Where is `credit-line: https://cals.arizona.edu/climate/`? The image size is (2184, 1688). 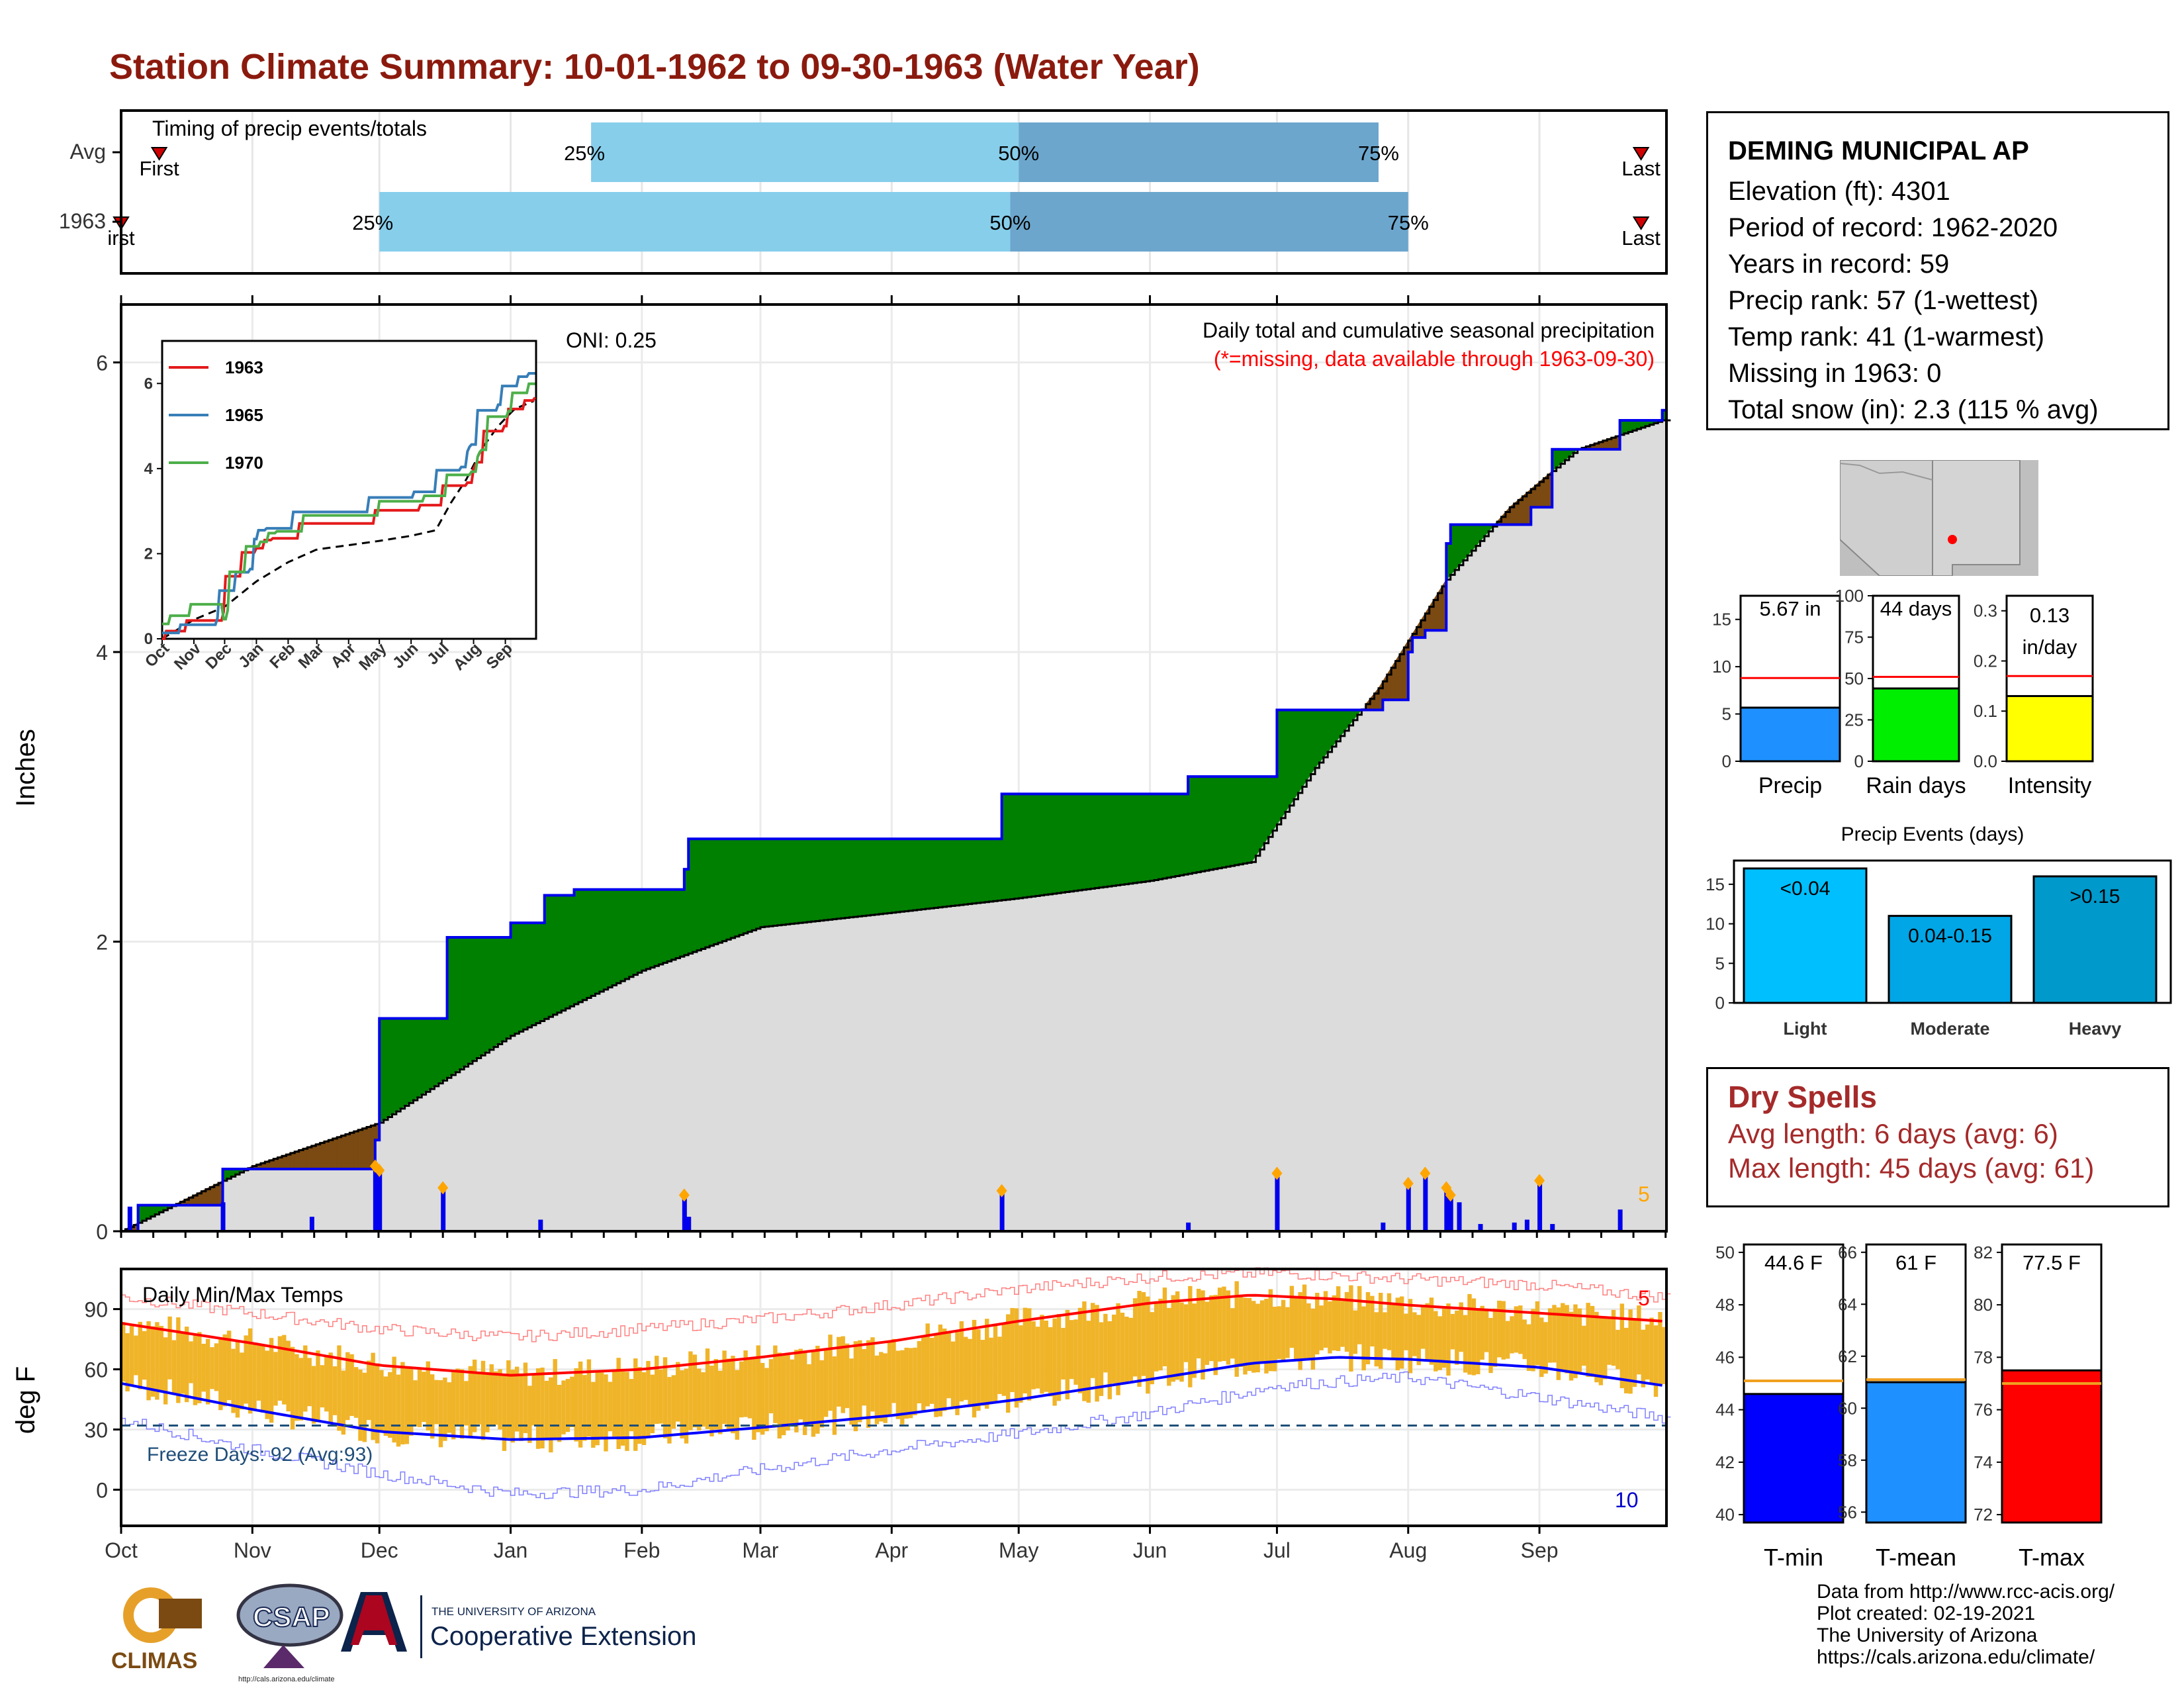
credit-line: https://cals.arizona.edu/climate/ is located at coordinates (1956, 1657).